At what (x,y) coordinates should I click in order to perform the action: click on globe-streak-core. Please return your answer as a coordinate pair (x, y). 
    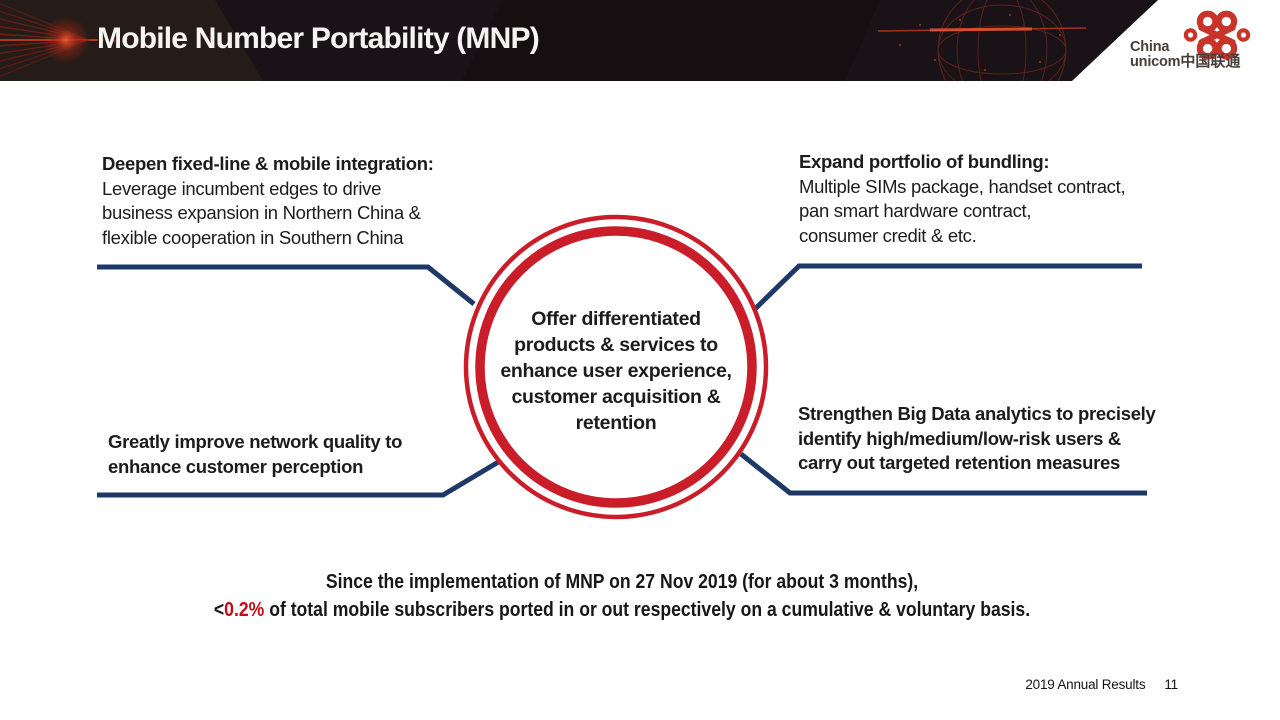
    Looking at the image, I should click on (981, 29).